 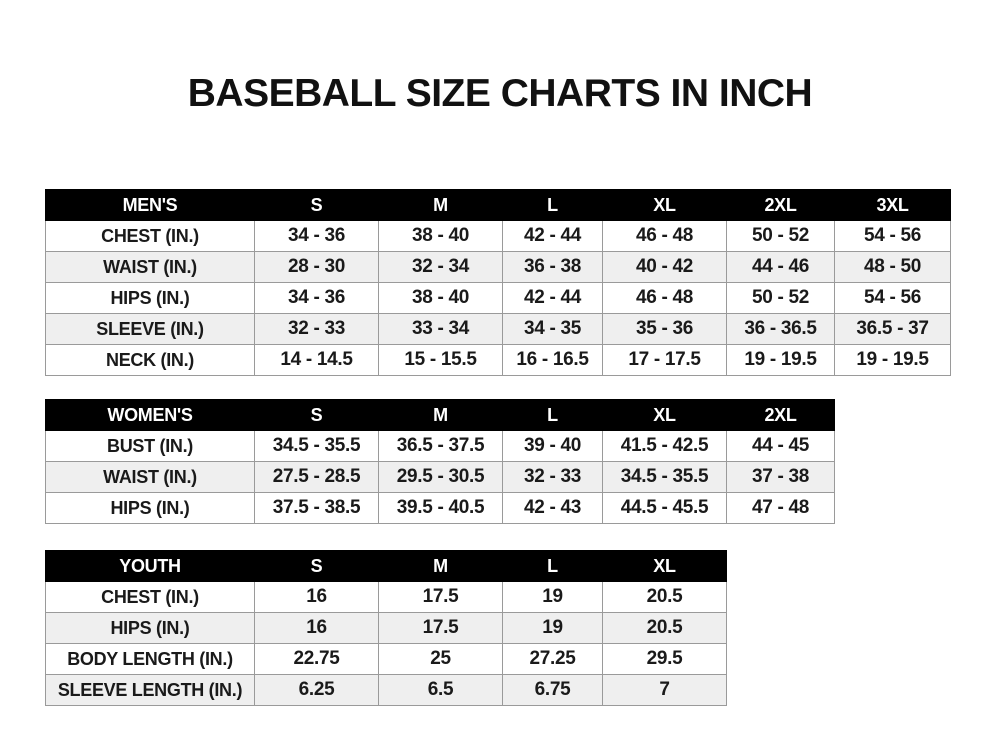 I want to click on measurement-label: SLEEVE (IN.), so click(x=150, y=329).